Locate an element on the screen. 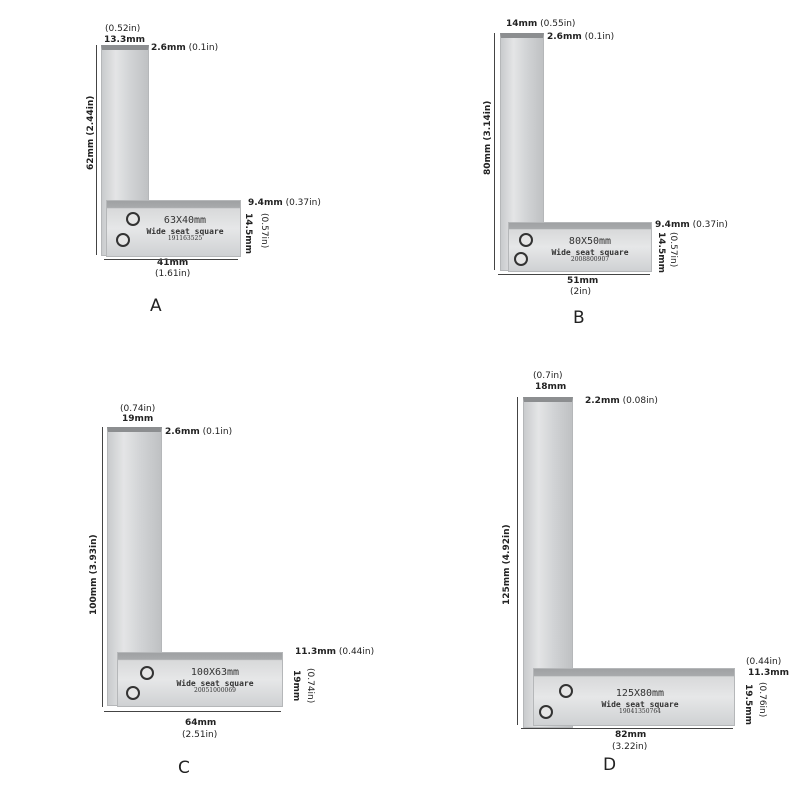 This screenshot has height=800, width=800. dim-label: (2.51in) is located at coordinates (200, 735).